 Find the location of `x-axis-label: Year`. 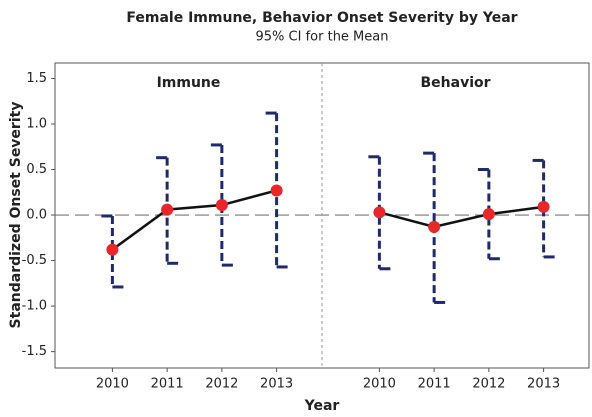

x-axis-label: Year is located at coordinates (322, 406).